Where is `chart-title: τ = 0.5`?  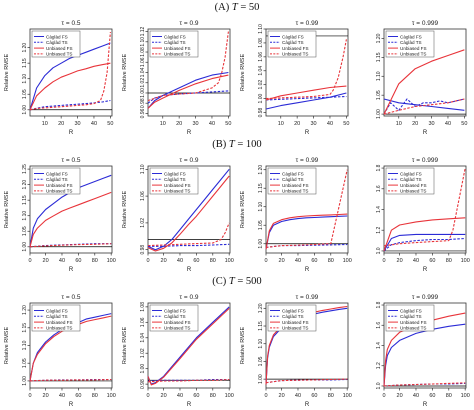
chart-title: τ = 0.5 is located at coordinates (70, 297).